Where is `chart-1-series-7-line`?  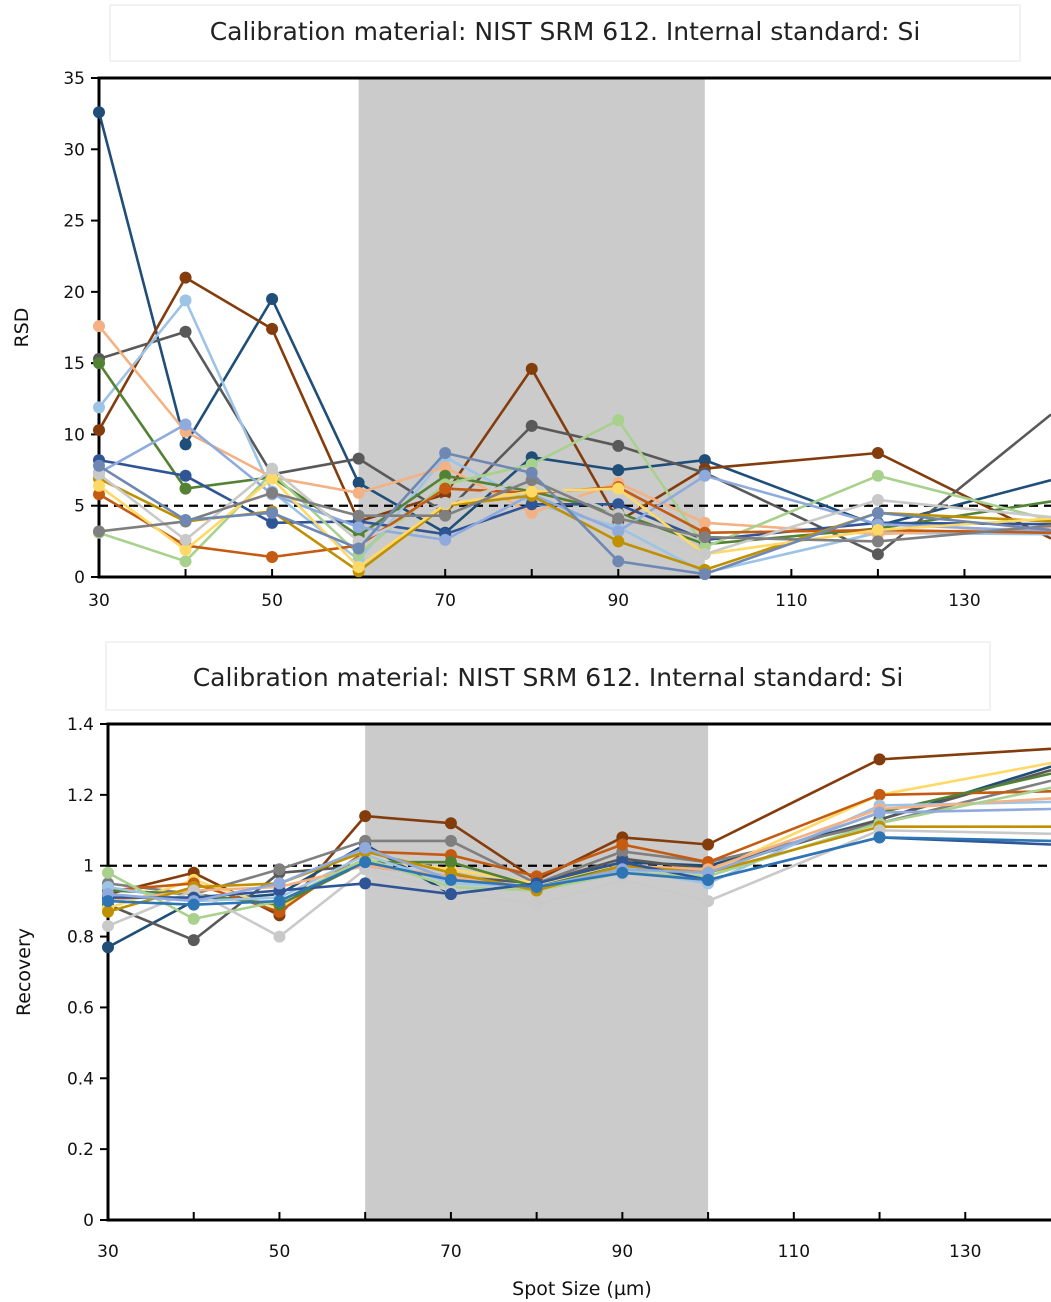 chart-1-series-7-line is located at coordinates (579, 851).